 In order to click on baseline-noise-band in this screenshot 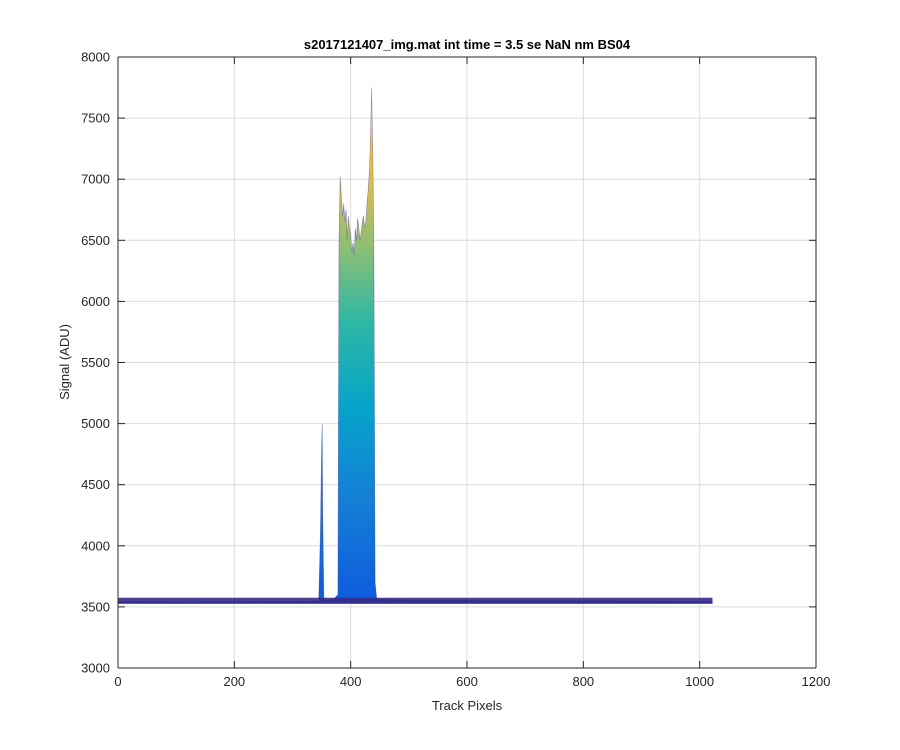, I will do `click(415, 600)`.